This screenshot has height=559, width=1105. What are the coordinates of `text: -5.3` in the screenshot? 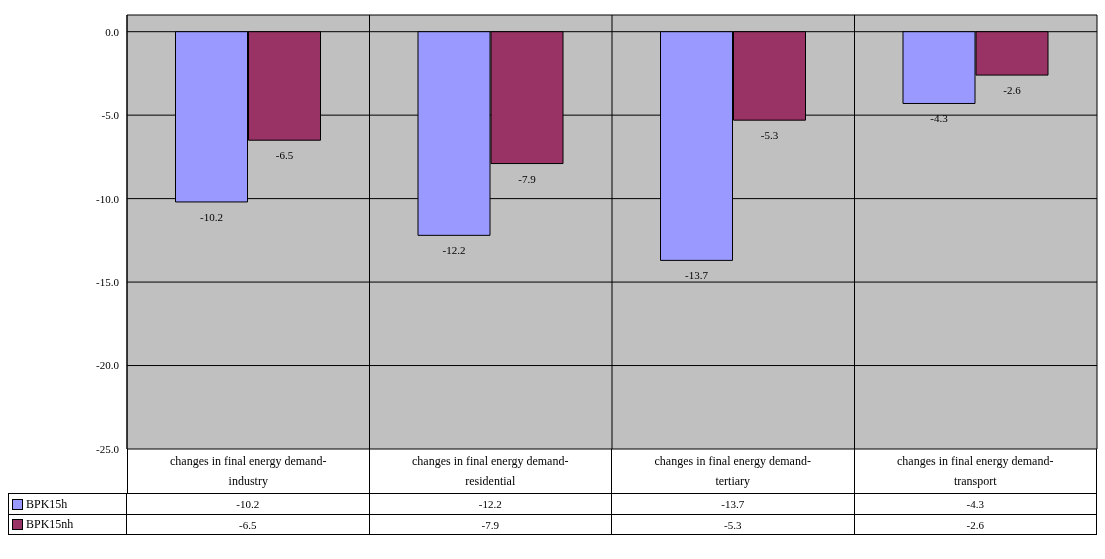 It's located at (733, 524).